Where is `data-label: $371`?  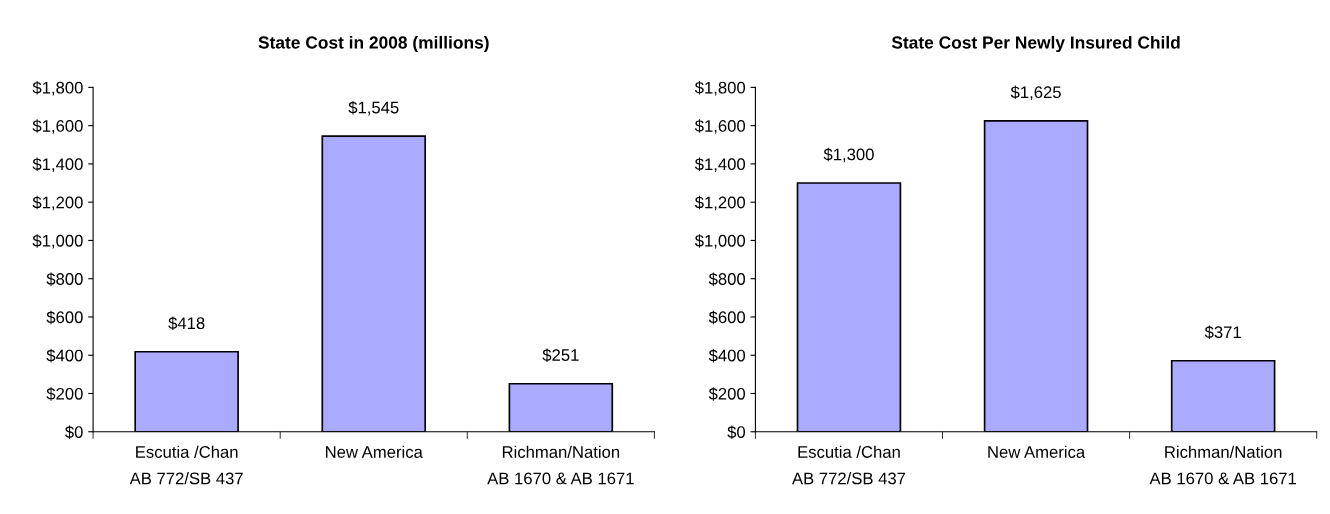
data-label: $371 is located at coordinates (1222, 332).